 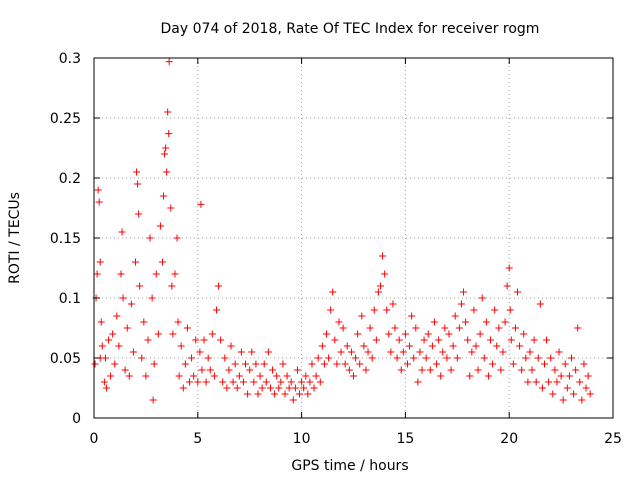 I want to click on y-tick-label: 0.2, so click(x=70, y=179).